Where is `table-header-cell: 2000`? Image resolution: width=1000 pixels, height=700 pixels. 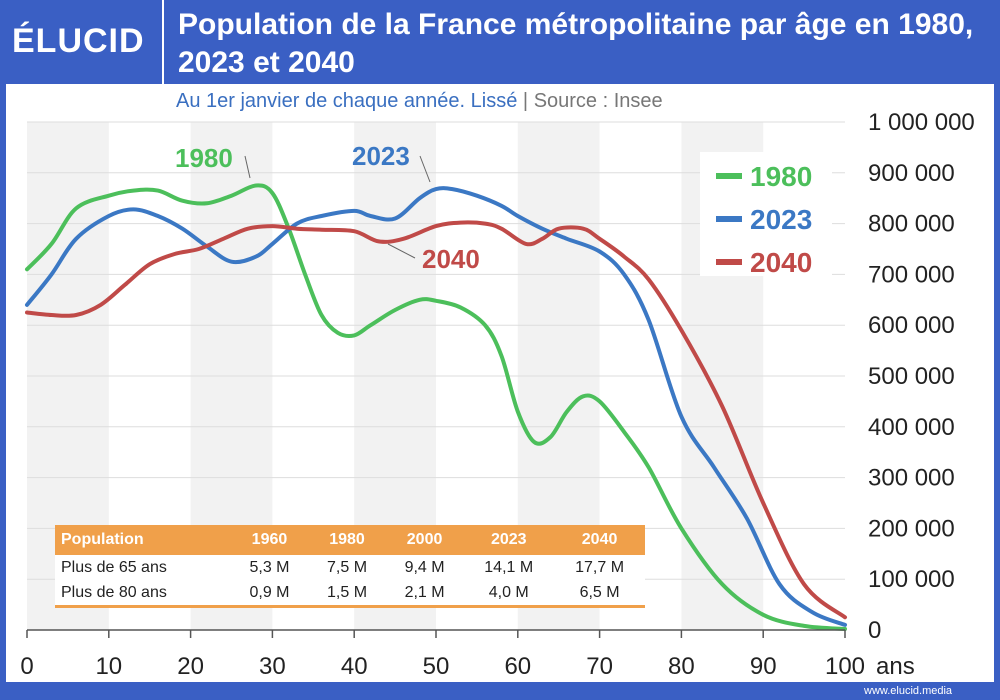 table-header-cell: 2000 is located at coordinates (424, 540).